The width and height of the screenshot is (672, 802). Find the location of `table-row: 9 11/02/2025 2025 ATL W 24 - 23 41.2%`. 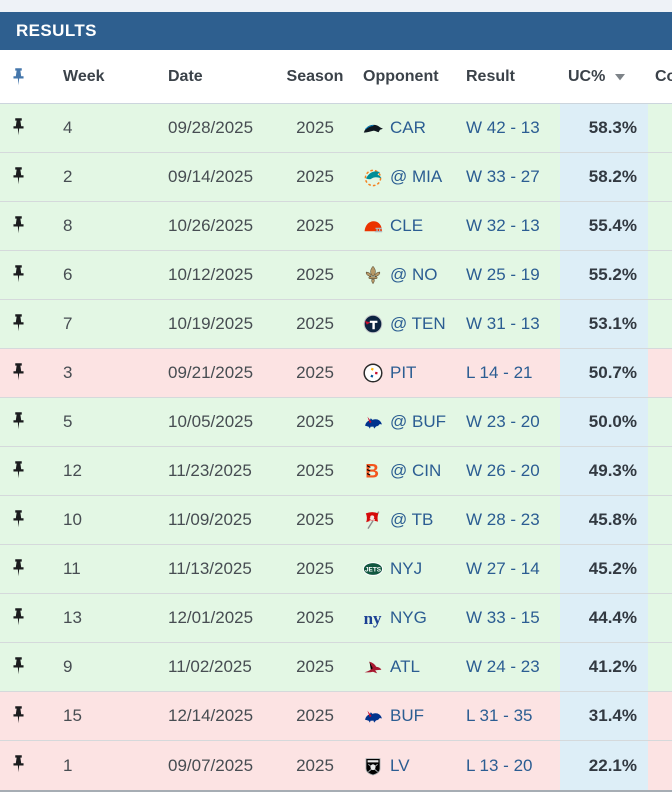

table-row: 9 11/02/2025 2025 ATL W 24 - 23 41.2% is located at coordinates (336, 667).